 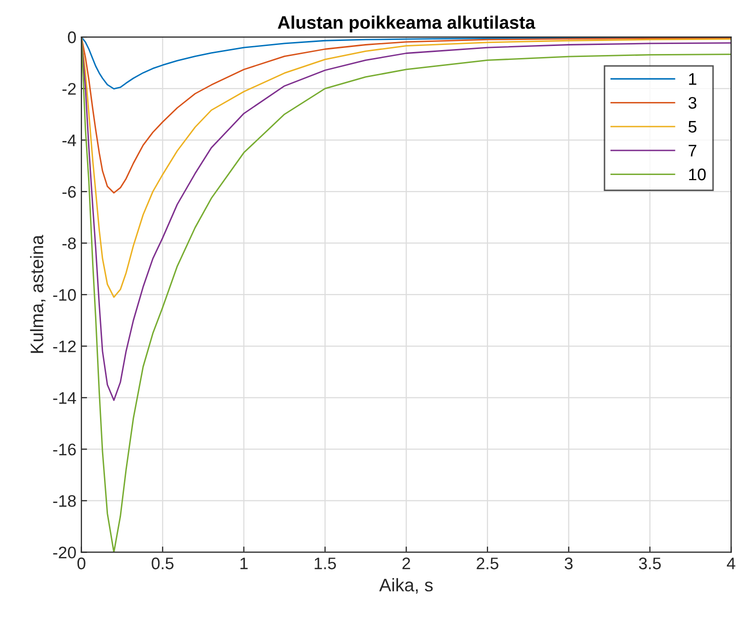 What do you see at coordinates (325, 564) in the screenshot?
I see `x-tick-label: 1.5` at bounding box center [325, 564].